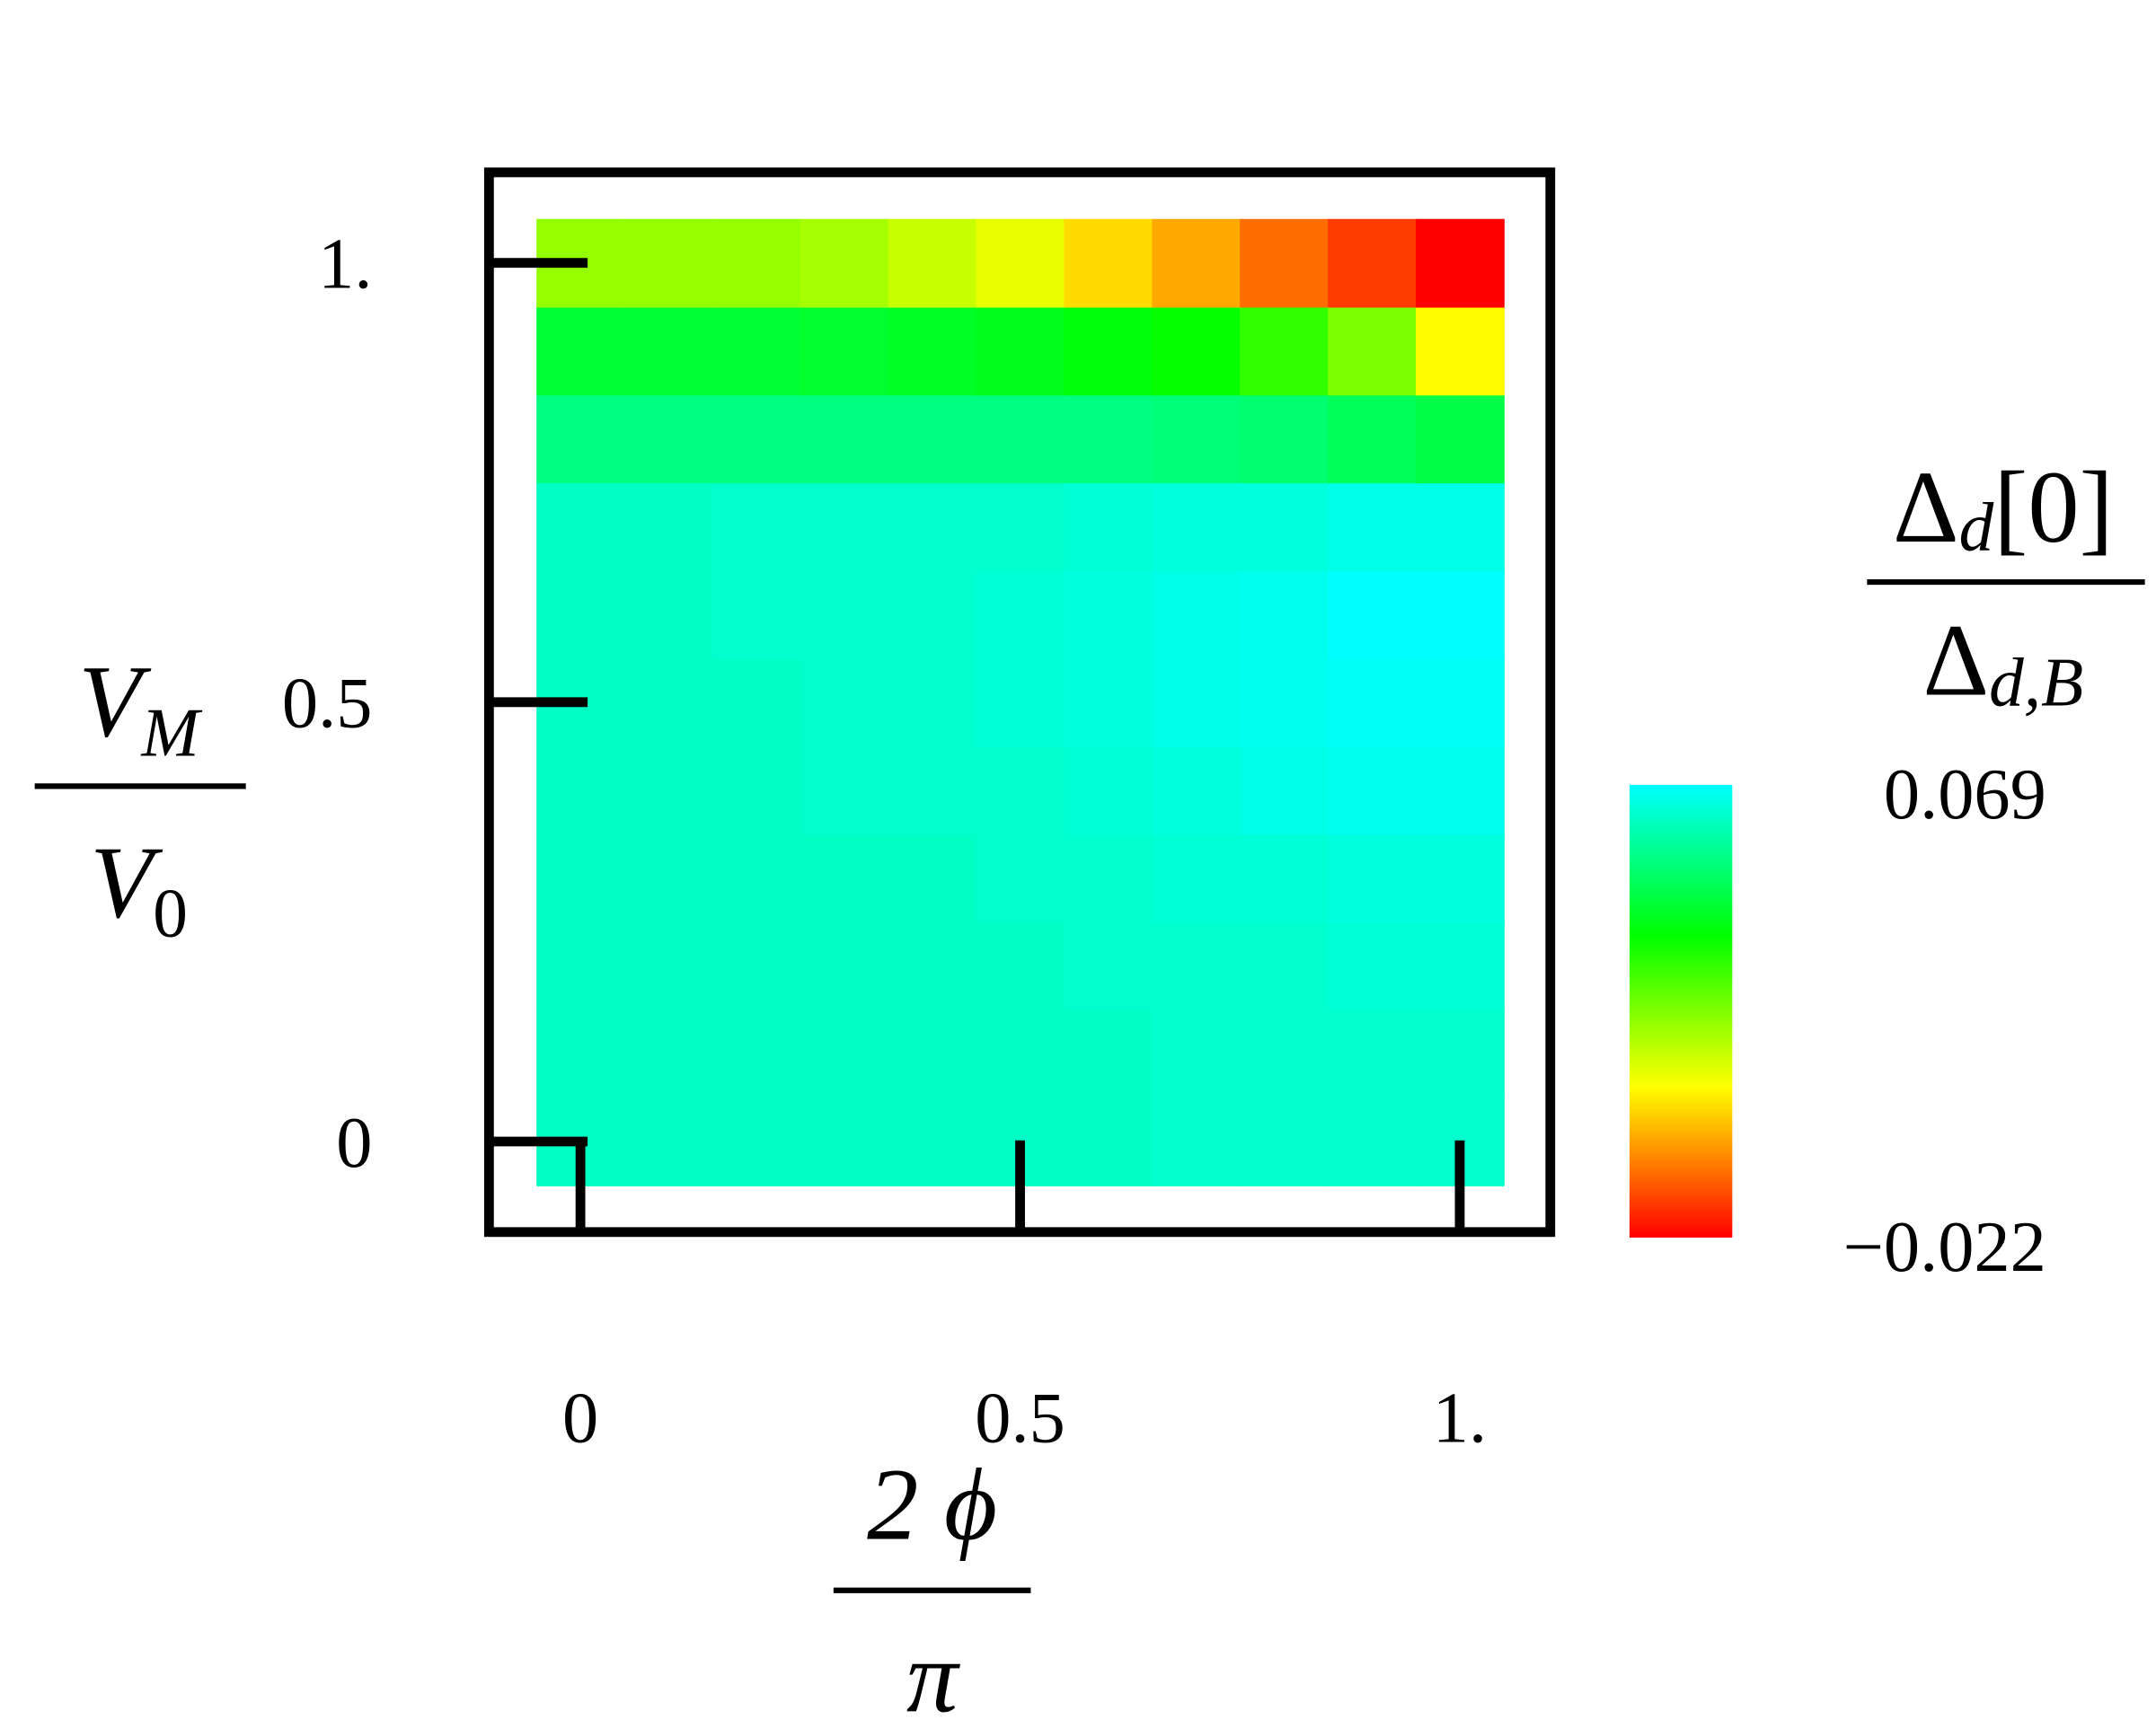 The height and width of the screenshot is (1728, 2156). What do you see at coordinates (1681, 1011) in the screenshot?
I see `colorbar` at bounding box center [1681, 1011].